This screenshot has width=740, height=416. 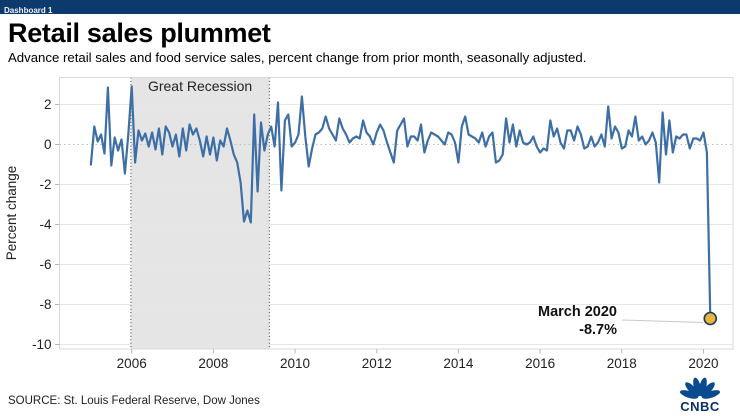 I want to click on cnbc-logo-text: CNBC, so click(x=700, y=406).